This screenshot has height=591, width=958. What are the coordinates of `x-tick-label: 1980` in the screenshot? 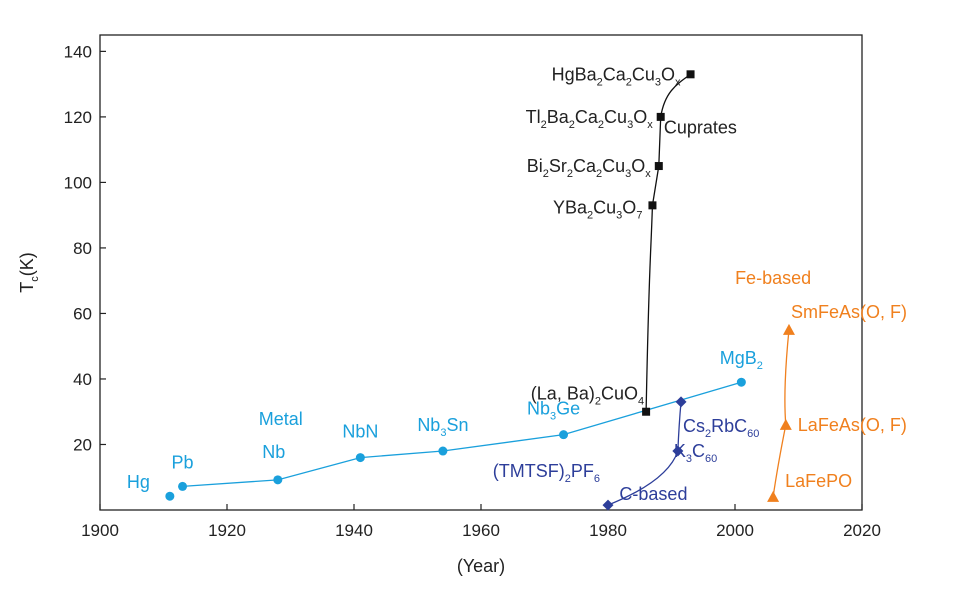 It's located at (608, 530).